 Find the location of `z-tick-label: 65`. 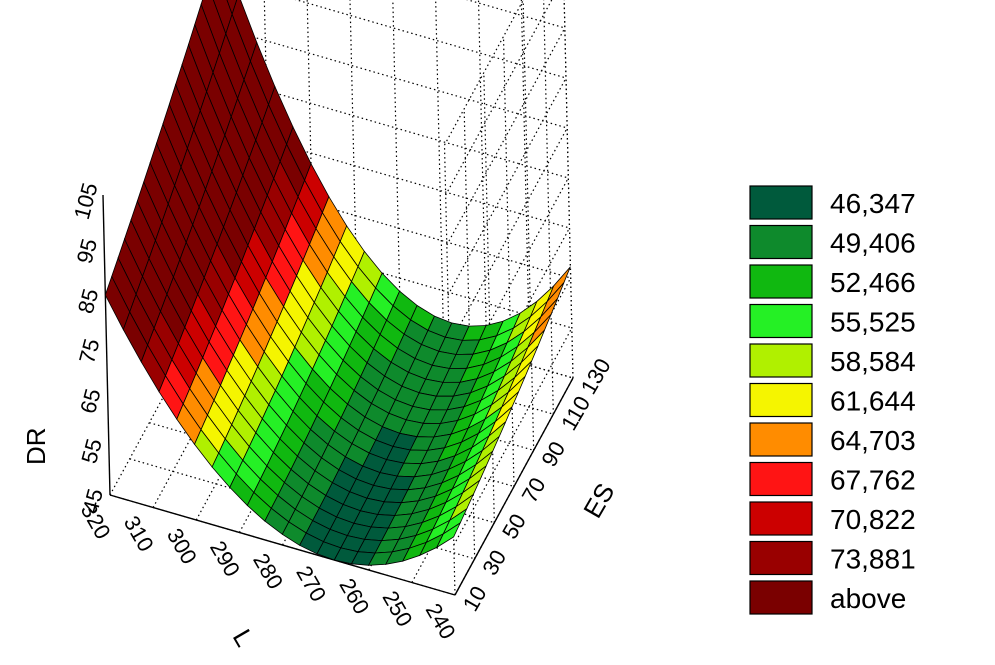

z-tick-label: 65 is located at coordinates (90, 401).